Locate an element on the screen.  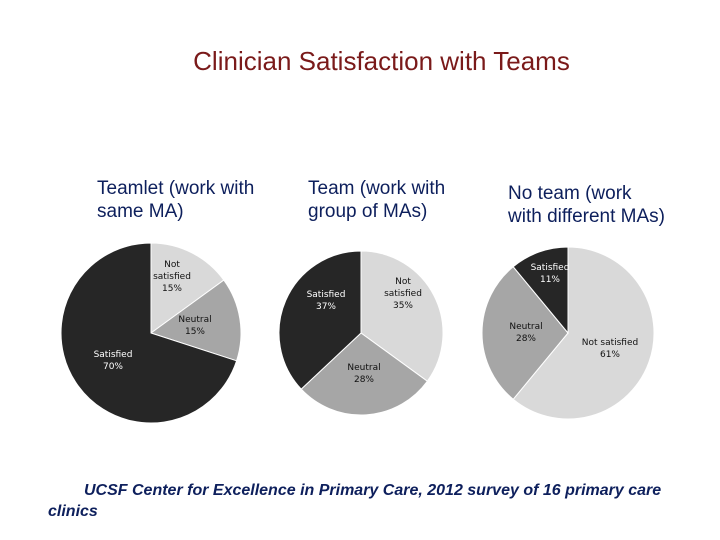
data-label-satisfied: Satisfied 37% is located at coordinates (326, 301).